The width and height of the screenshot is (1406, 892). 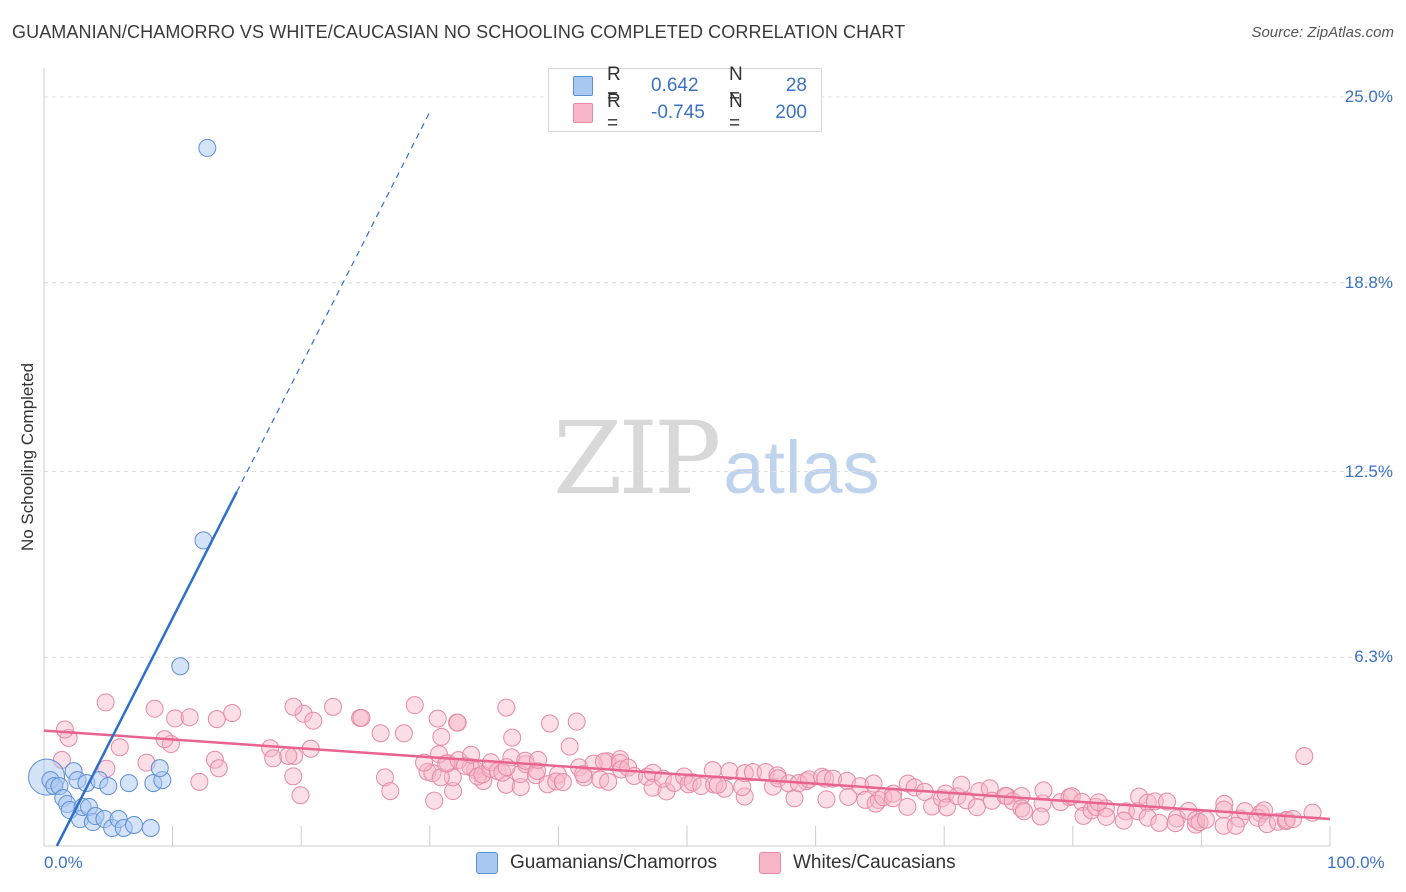 What do you see at coordinates (685, 99) in the screenshot?
I see `stats-legend: R = 0.642 N = 28 R = -0.745 N = 200` at bounding box center [685, 99].